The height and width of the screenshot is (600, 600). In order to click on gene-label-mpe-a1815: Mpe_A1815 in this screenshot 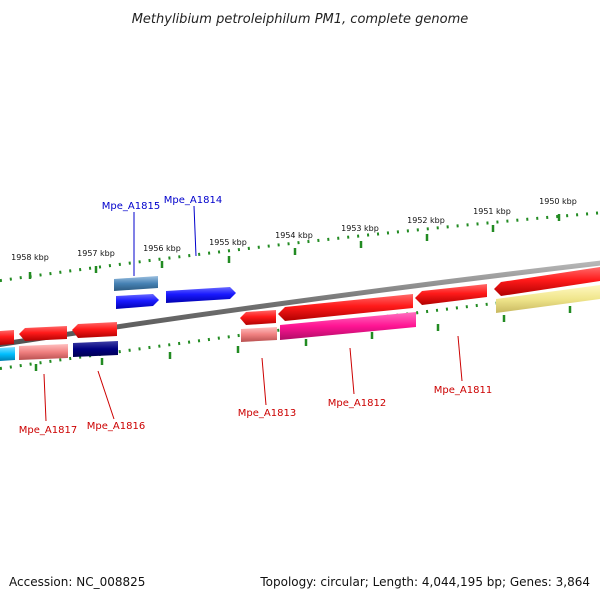, I will do `click(131, 206)`.